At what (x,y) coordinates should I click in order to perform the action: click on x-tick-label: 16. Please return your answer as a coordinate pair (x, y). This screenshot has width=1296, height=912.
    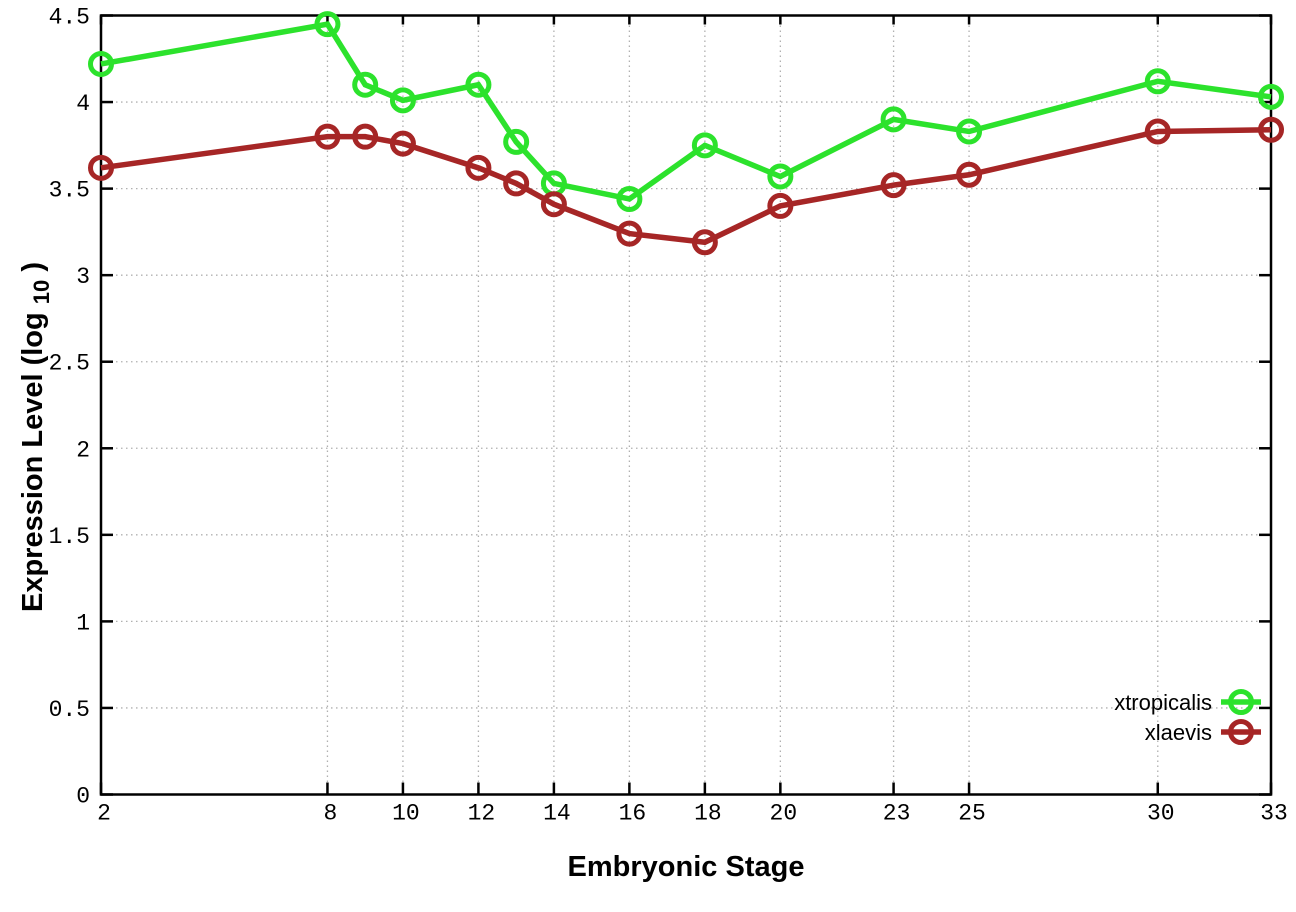
    Looking at the image, I should click on (633, 814).